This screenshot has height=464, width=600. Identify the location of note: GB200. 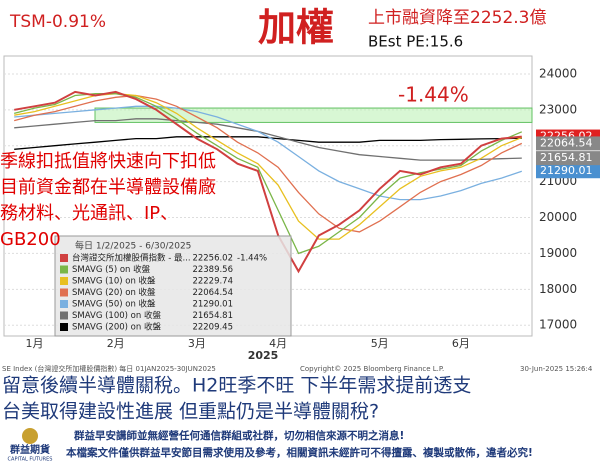
(30, 239).